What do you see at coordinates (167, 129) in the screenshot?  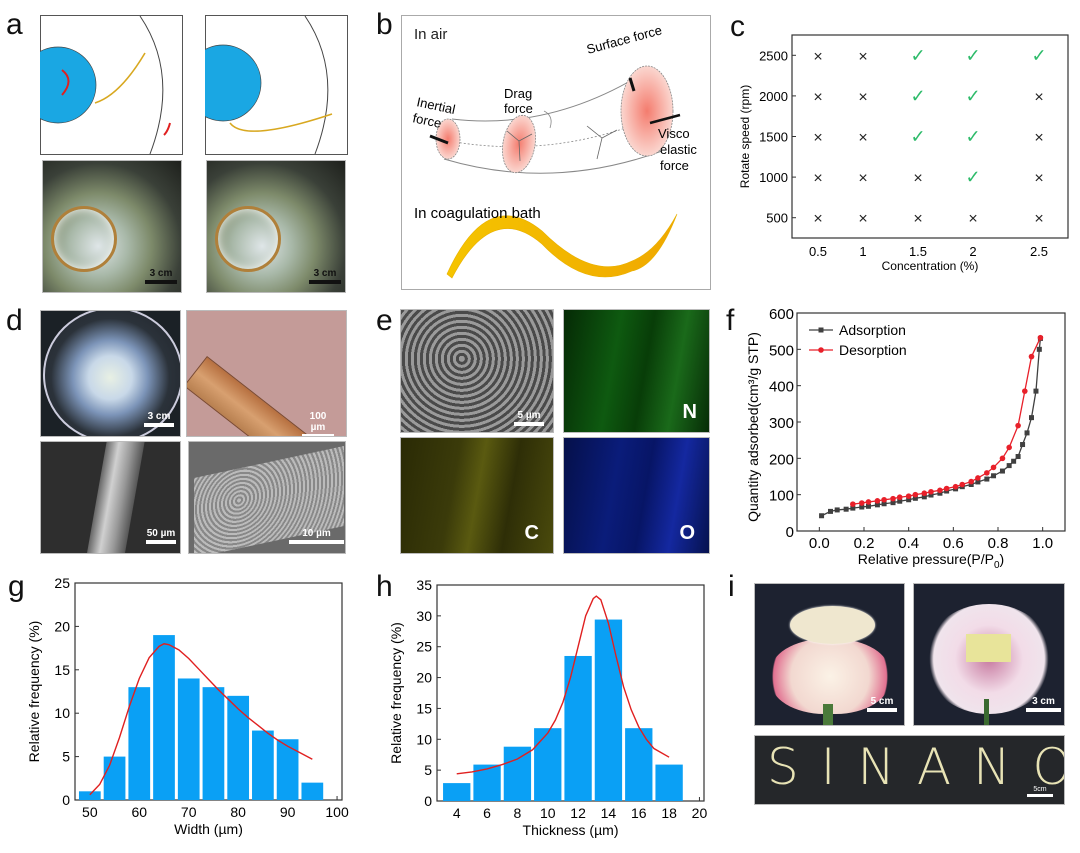 I see `rotation-arrow-icon` at bounding box center [167, 129].